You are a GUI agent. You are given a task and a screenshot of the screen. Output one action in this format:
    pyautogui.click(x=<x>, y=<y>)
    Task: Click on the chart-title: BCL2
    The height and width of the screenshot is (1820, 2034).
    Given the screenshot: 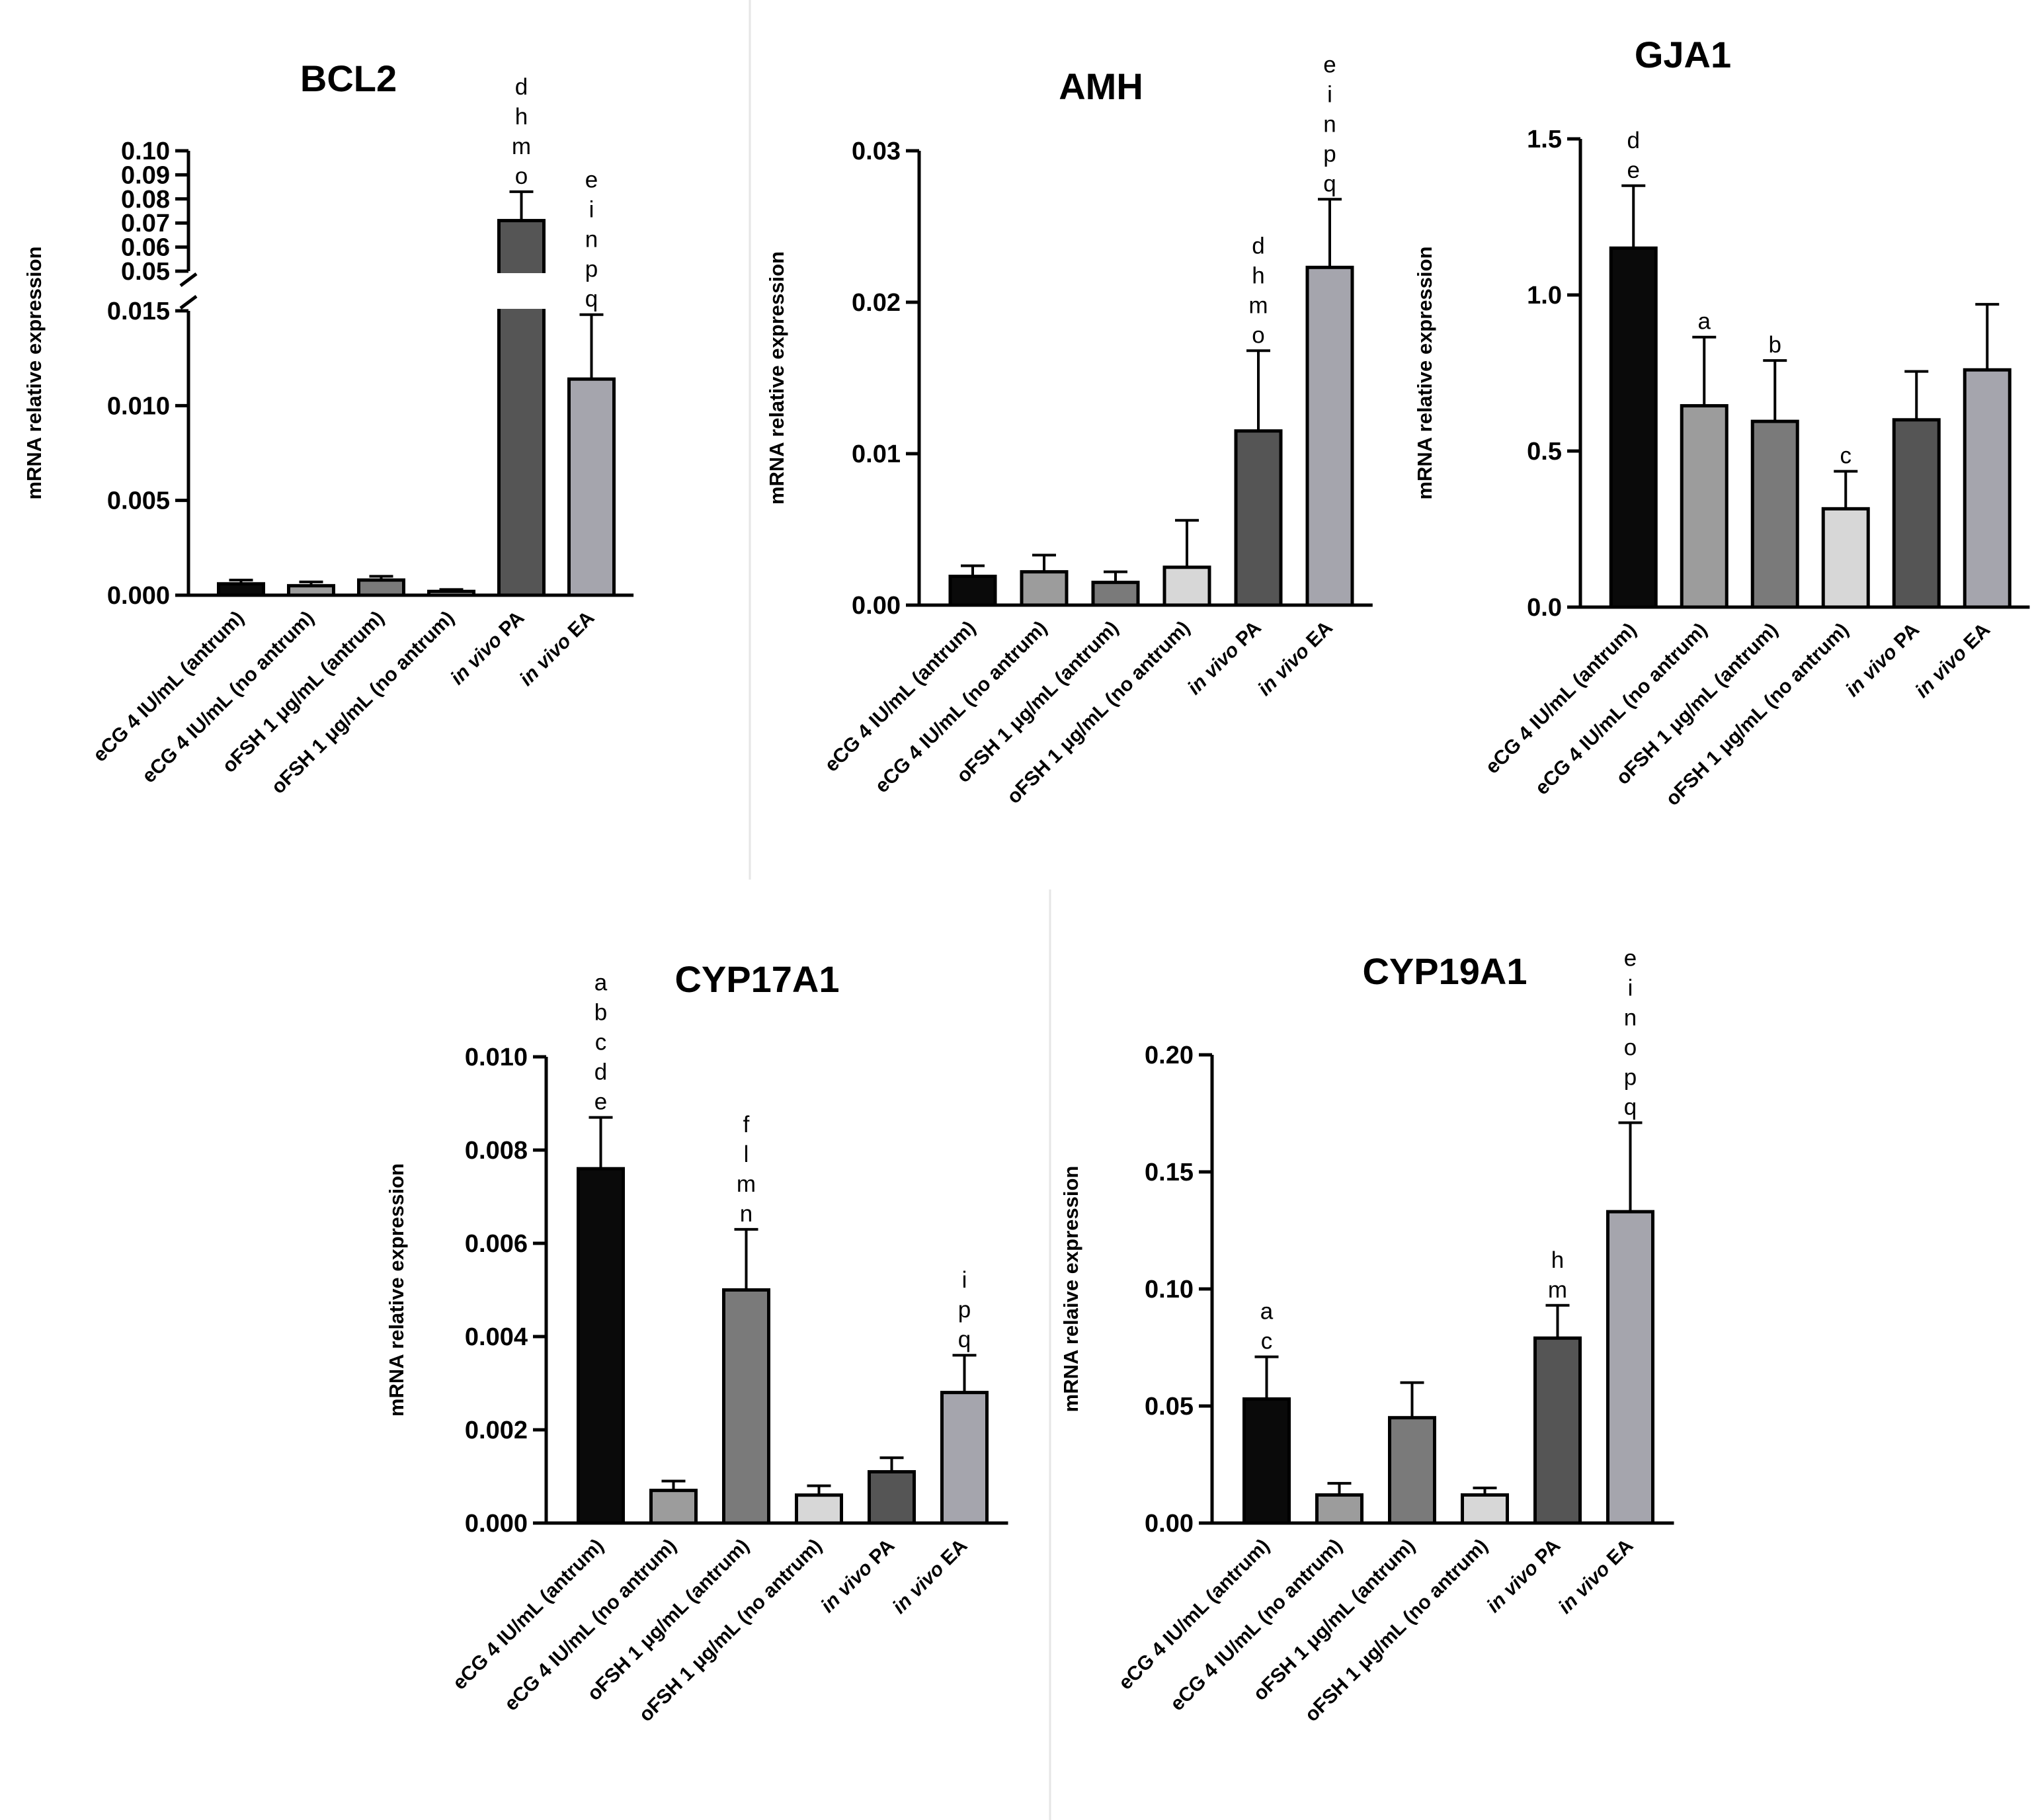 What is the action you would take?
    pyautogui.click(x=348, y=78)
    